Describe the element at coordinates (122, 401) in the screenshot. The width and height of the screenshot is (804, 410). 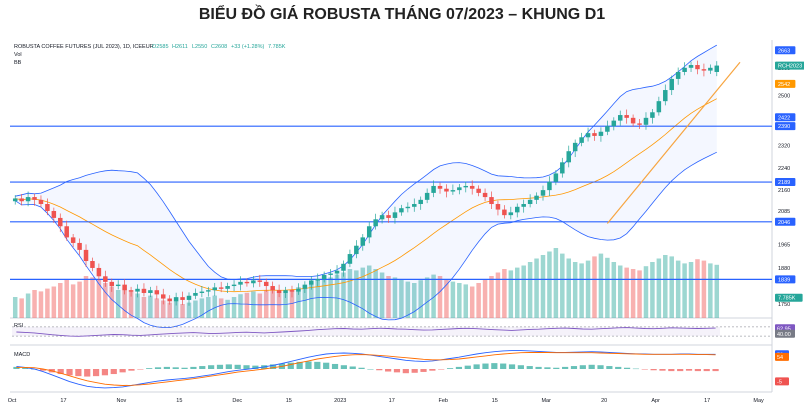
I see `time-tick-label: Nov` at that location.